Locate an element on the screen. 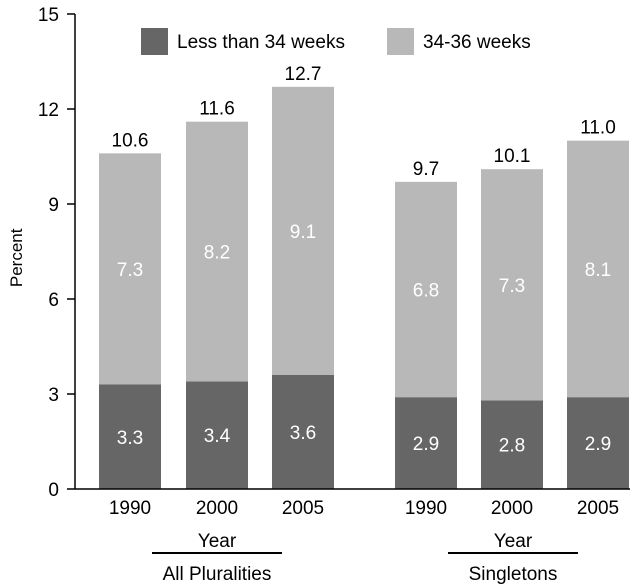 This screenshot has height=585, width=638. bar-value-label: 9.1 is located at coordinates (303, 232).